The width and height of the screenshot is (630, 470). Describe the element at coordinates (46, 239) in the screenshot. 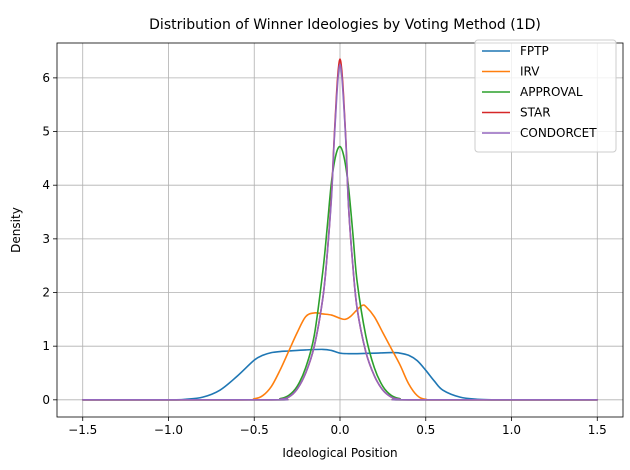

I see `y-tick-label: 3` at that location.